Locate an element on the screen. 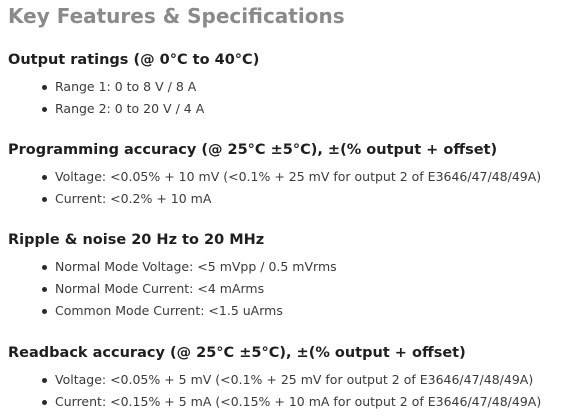 The width and height of the screenshot is (570, 419). section-heading: Ripple & noise 20 Hz to 20 MHz is located at coordinates (136, 240).